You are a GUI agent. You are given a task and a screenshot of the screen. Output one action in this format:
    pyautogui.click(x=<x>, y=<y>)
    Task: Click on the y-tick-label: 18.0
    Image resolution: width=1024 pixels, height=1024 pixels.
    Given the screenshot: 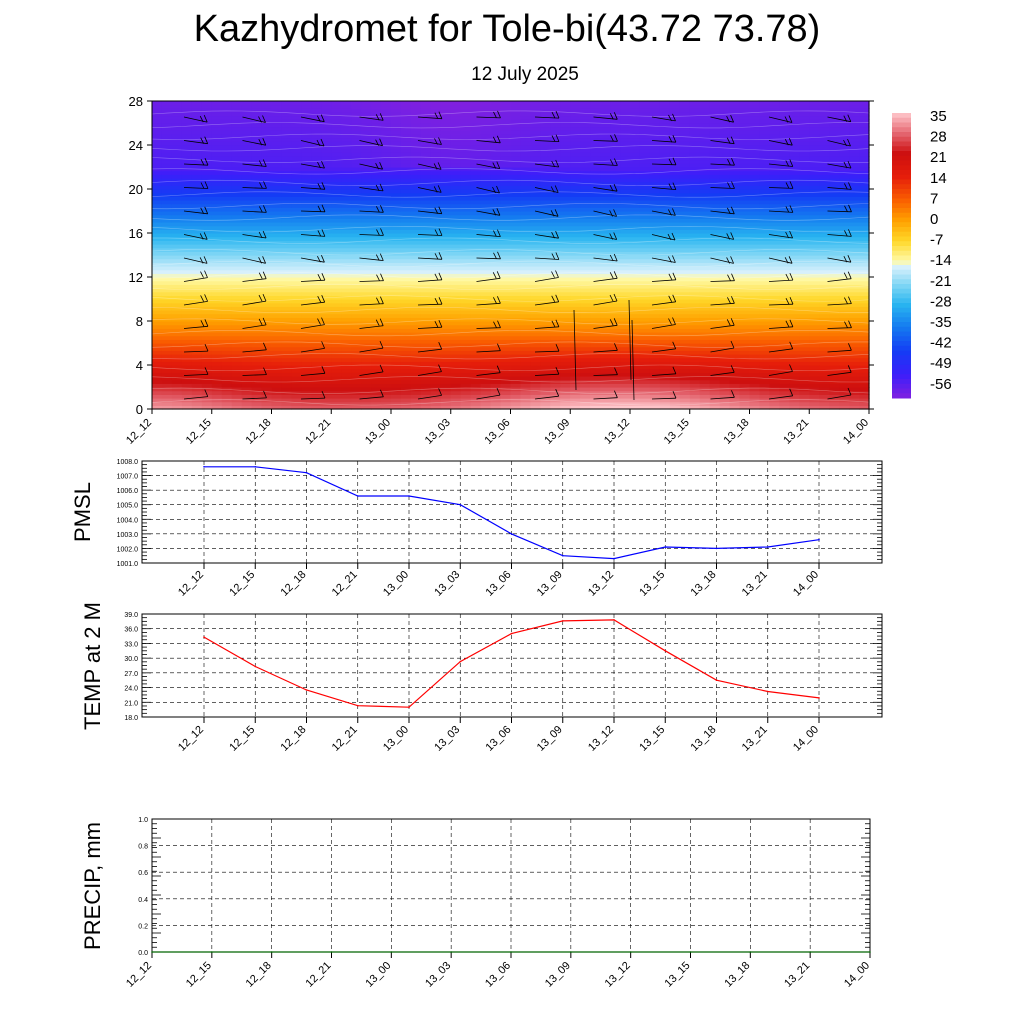 What is the action you would take?
    pyautogui.click(x=131, y=718)
    